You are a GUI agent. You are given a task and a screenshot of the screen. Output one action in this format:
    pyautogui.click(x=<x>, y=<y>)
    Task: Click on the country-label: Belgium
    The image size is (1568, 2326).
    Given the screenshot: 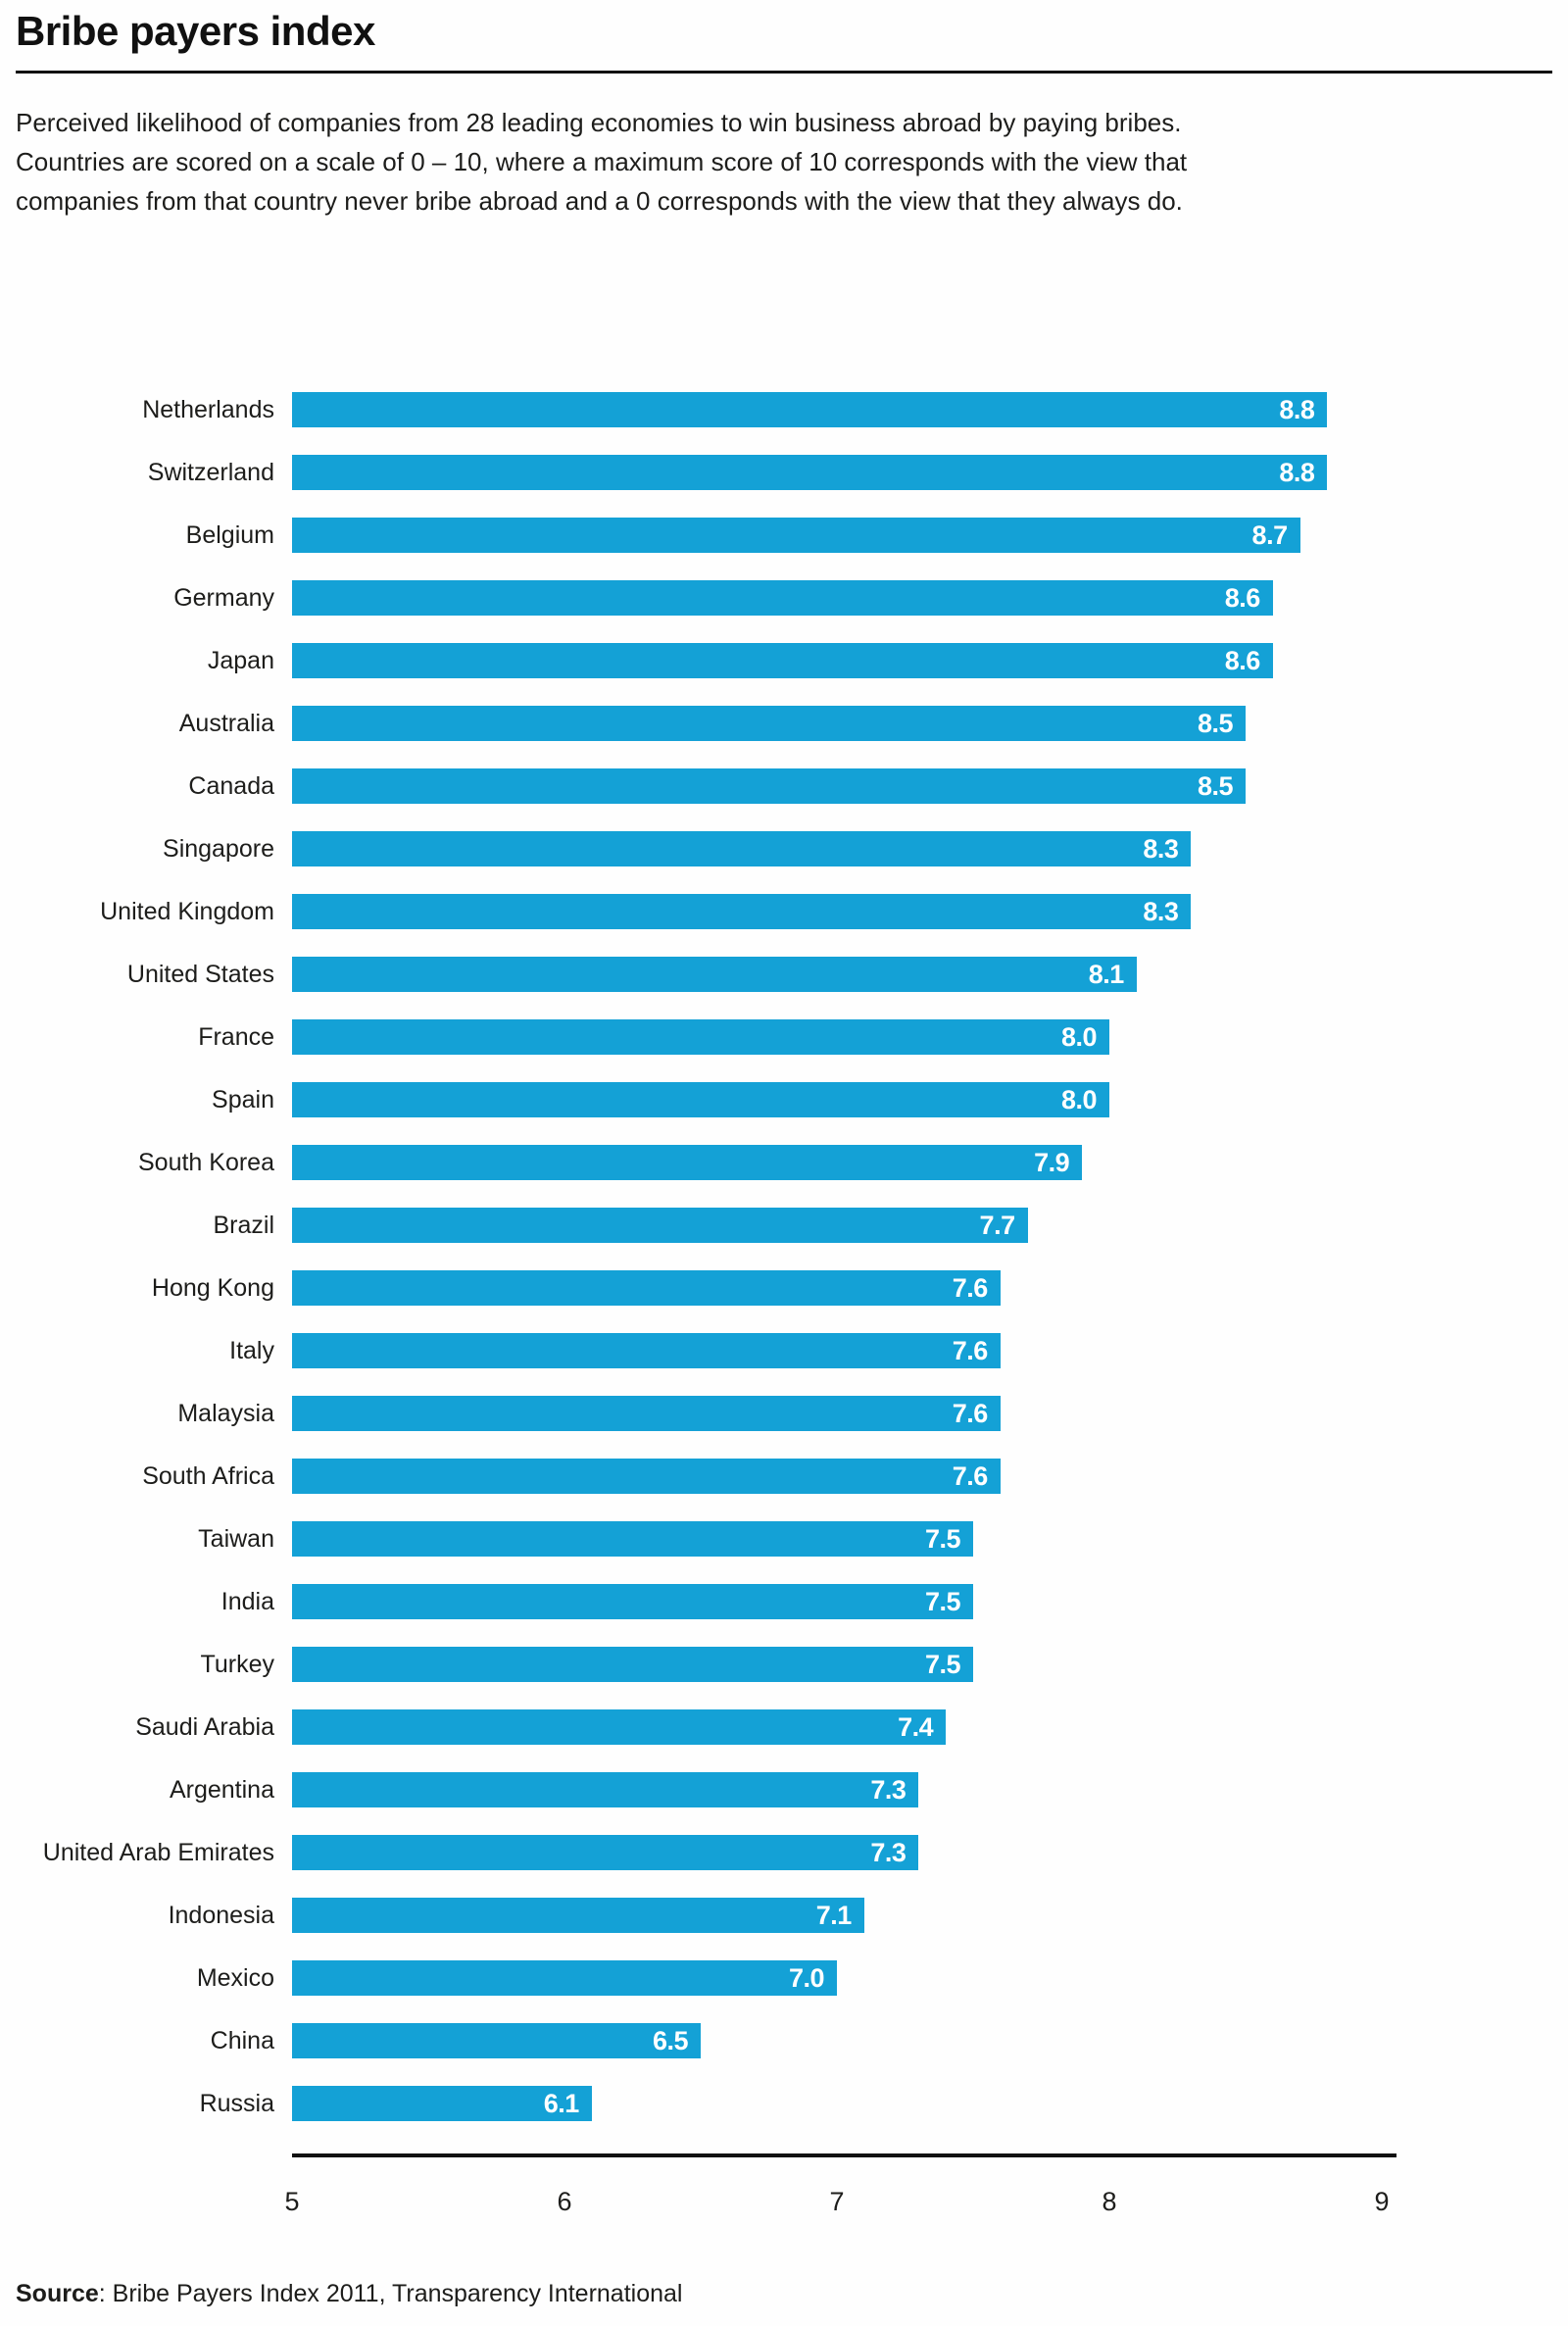 What is the action you would take?
    pyautogui.click(x=229, y=535)
    